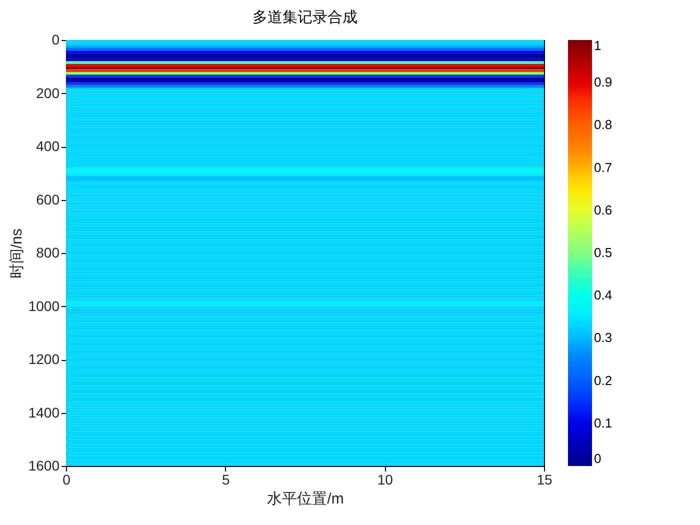 This screenshot has width=700, height=525. What do you see at coordinates (44, 466) in the screenshot?
I see `y-tick-label: 1600` at bounding box center [44, 466].